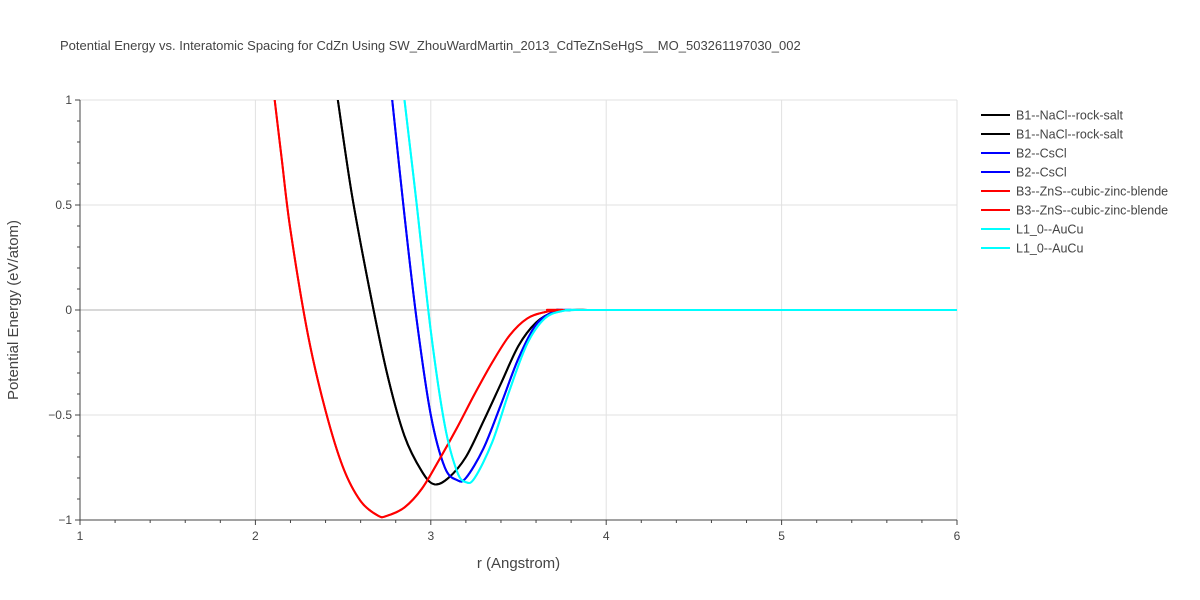 The height and width of the screenshot is (600, 1200). Describe the element at coordinates (781, 536) in the screenshot. I see `x-tick-label: 5` at that location.